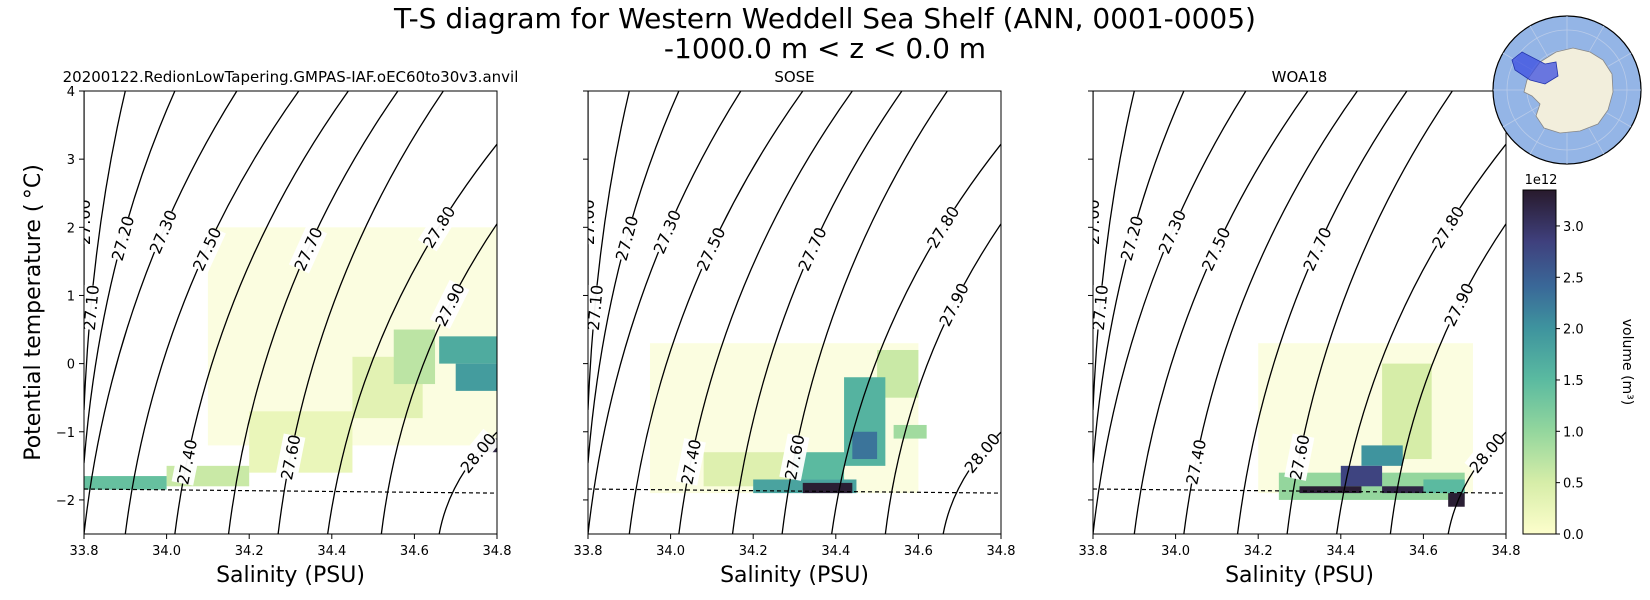  What do you see at coordinates (71, 296) in the screenshot?
I see `y-tick-label: 1` at bounding box center [71, 296].